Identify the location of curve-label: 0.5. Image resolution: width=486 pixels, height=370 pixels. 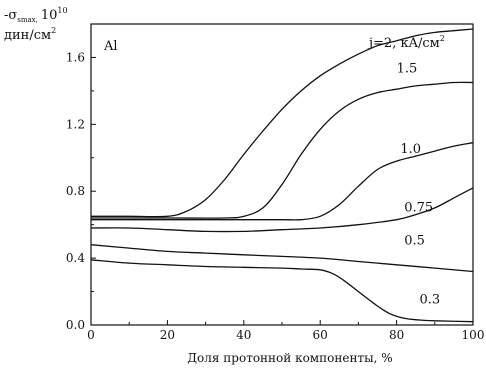
(414, 241).